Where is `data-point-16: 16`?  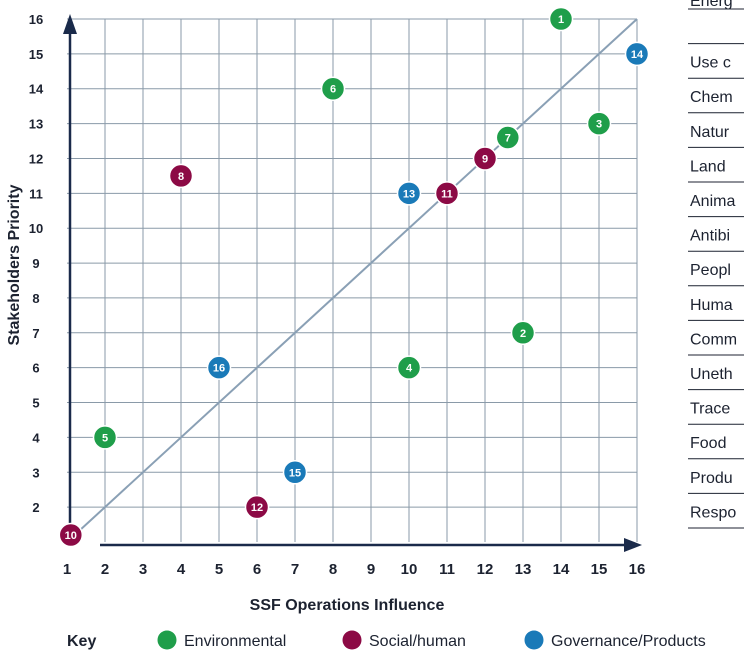
data-point-16: 16 is located at coordinates (219, 367).